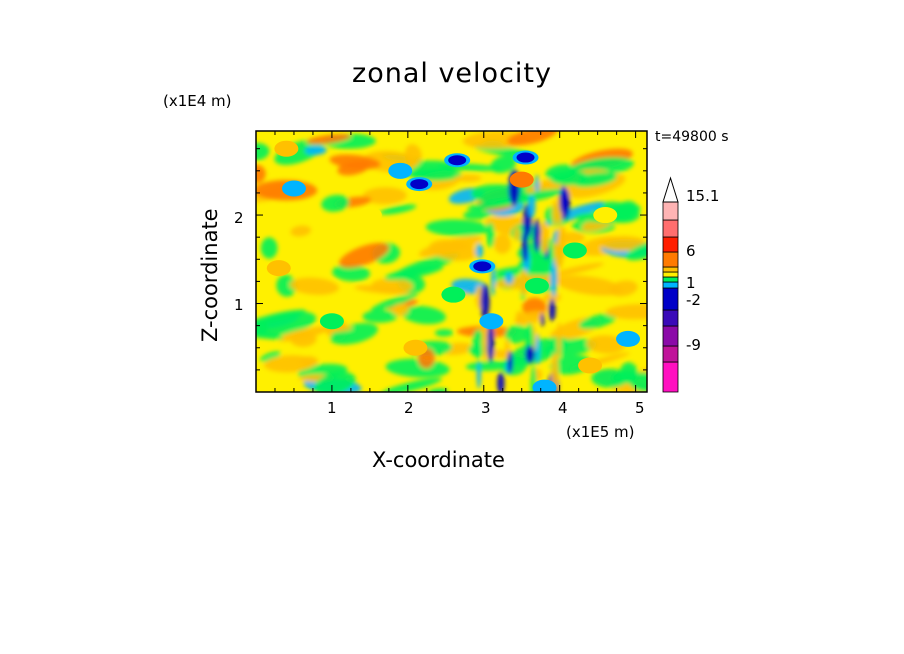 This screenshot has width=904, height=654. Describe the element at coordinates (691, 251) in the screenshot. I see `colorbar-label: 6` at that location.